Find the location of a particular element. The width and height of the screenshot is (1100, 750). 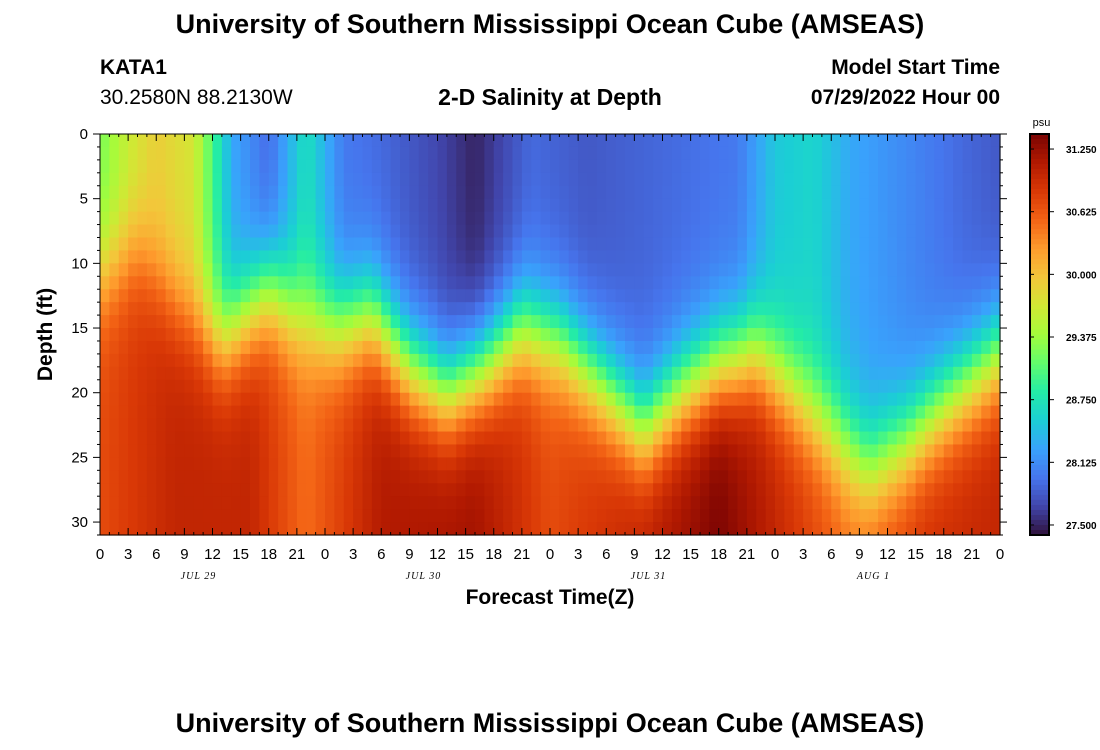

station-id: KATA1 is located at coordinates (133, 67).